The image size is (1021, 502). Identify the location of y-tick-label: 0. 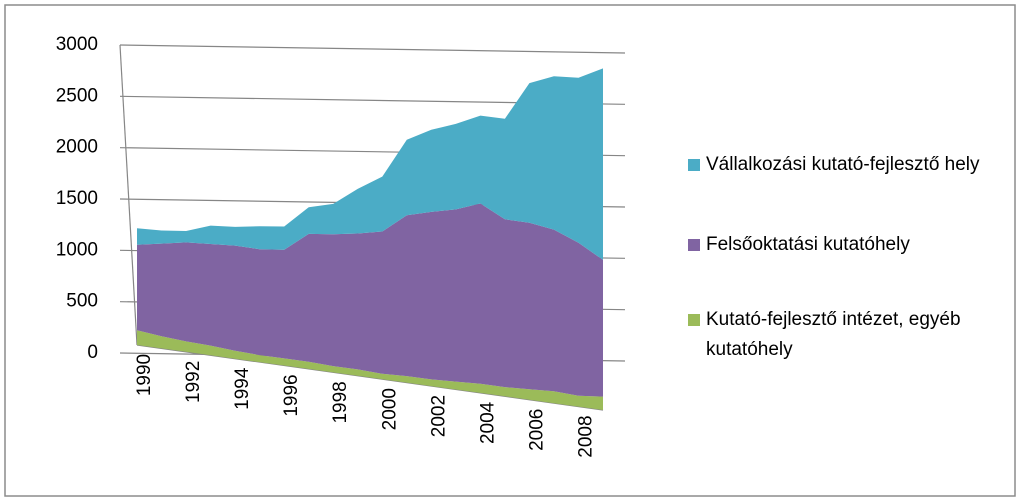
(92, 352).